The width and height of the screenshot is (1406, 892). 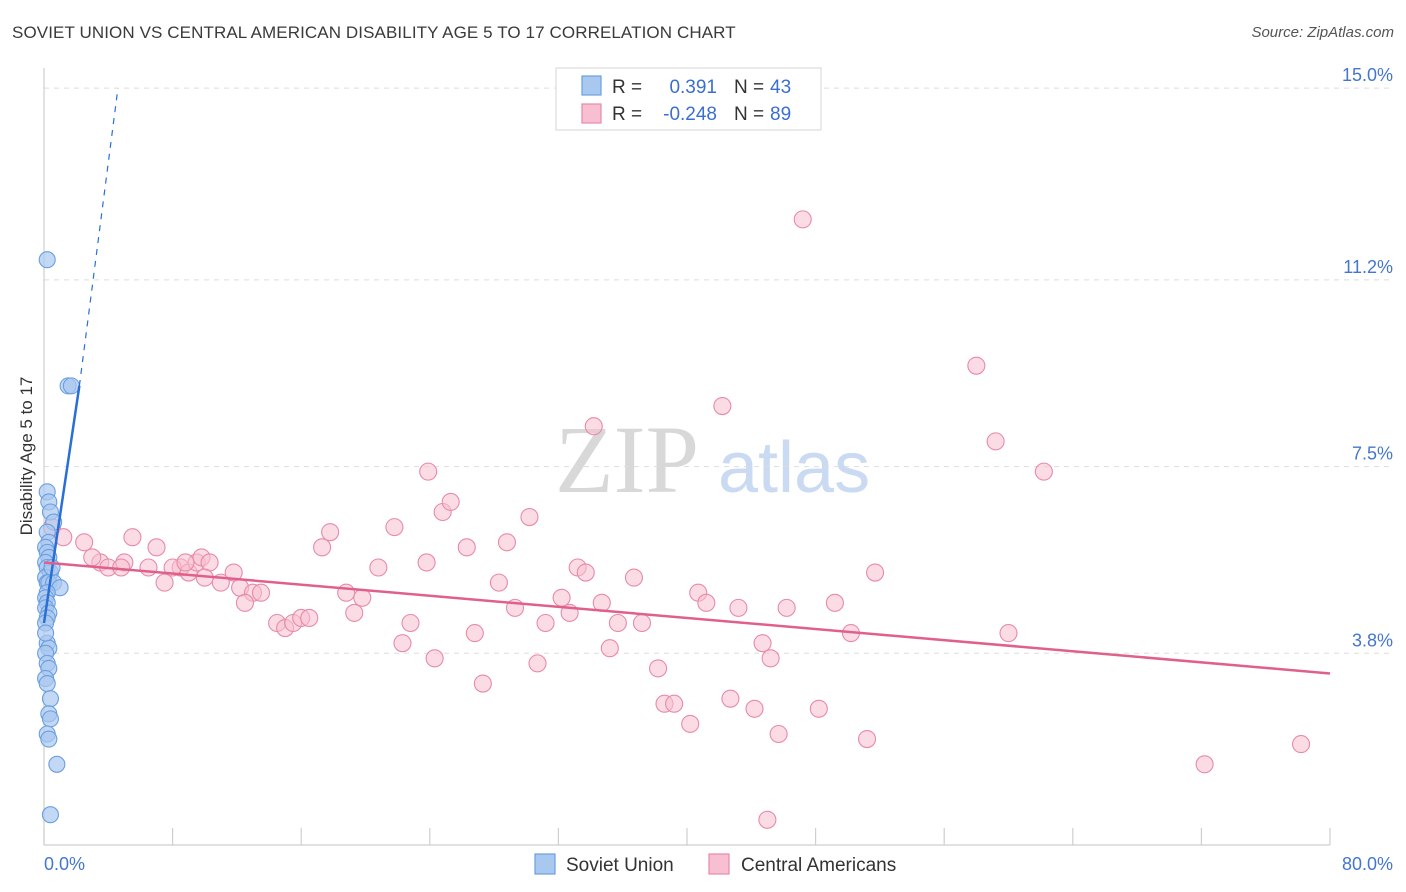 What do you see at coordinates (1367, 864) in the screenshot?
I see `x-tick-label: 80.0%` at bounding box center [1367, 864].